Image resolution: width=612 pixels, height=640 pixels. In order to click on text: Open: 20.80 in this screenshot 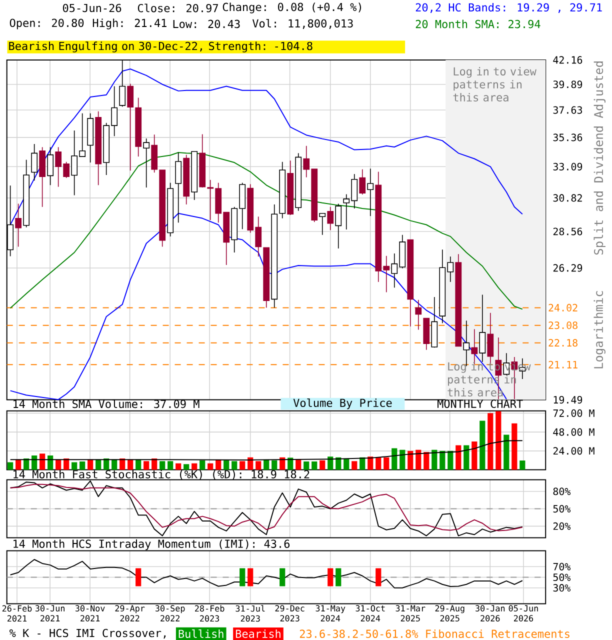, I will do `click(47, 24)`.